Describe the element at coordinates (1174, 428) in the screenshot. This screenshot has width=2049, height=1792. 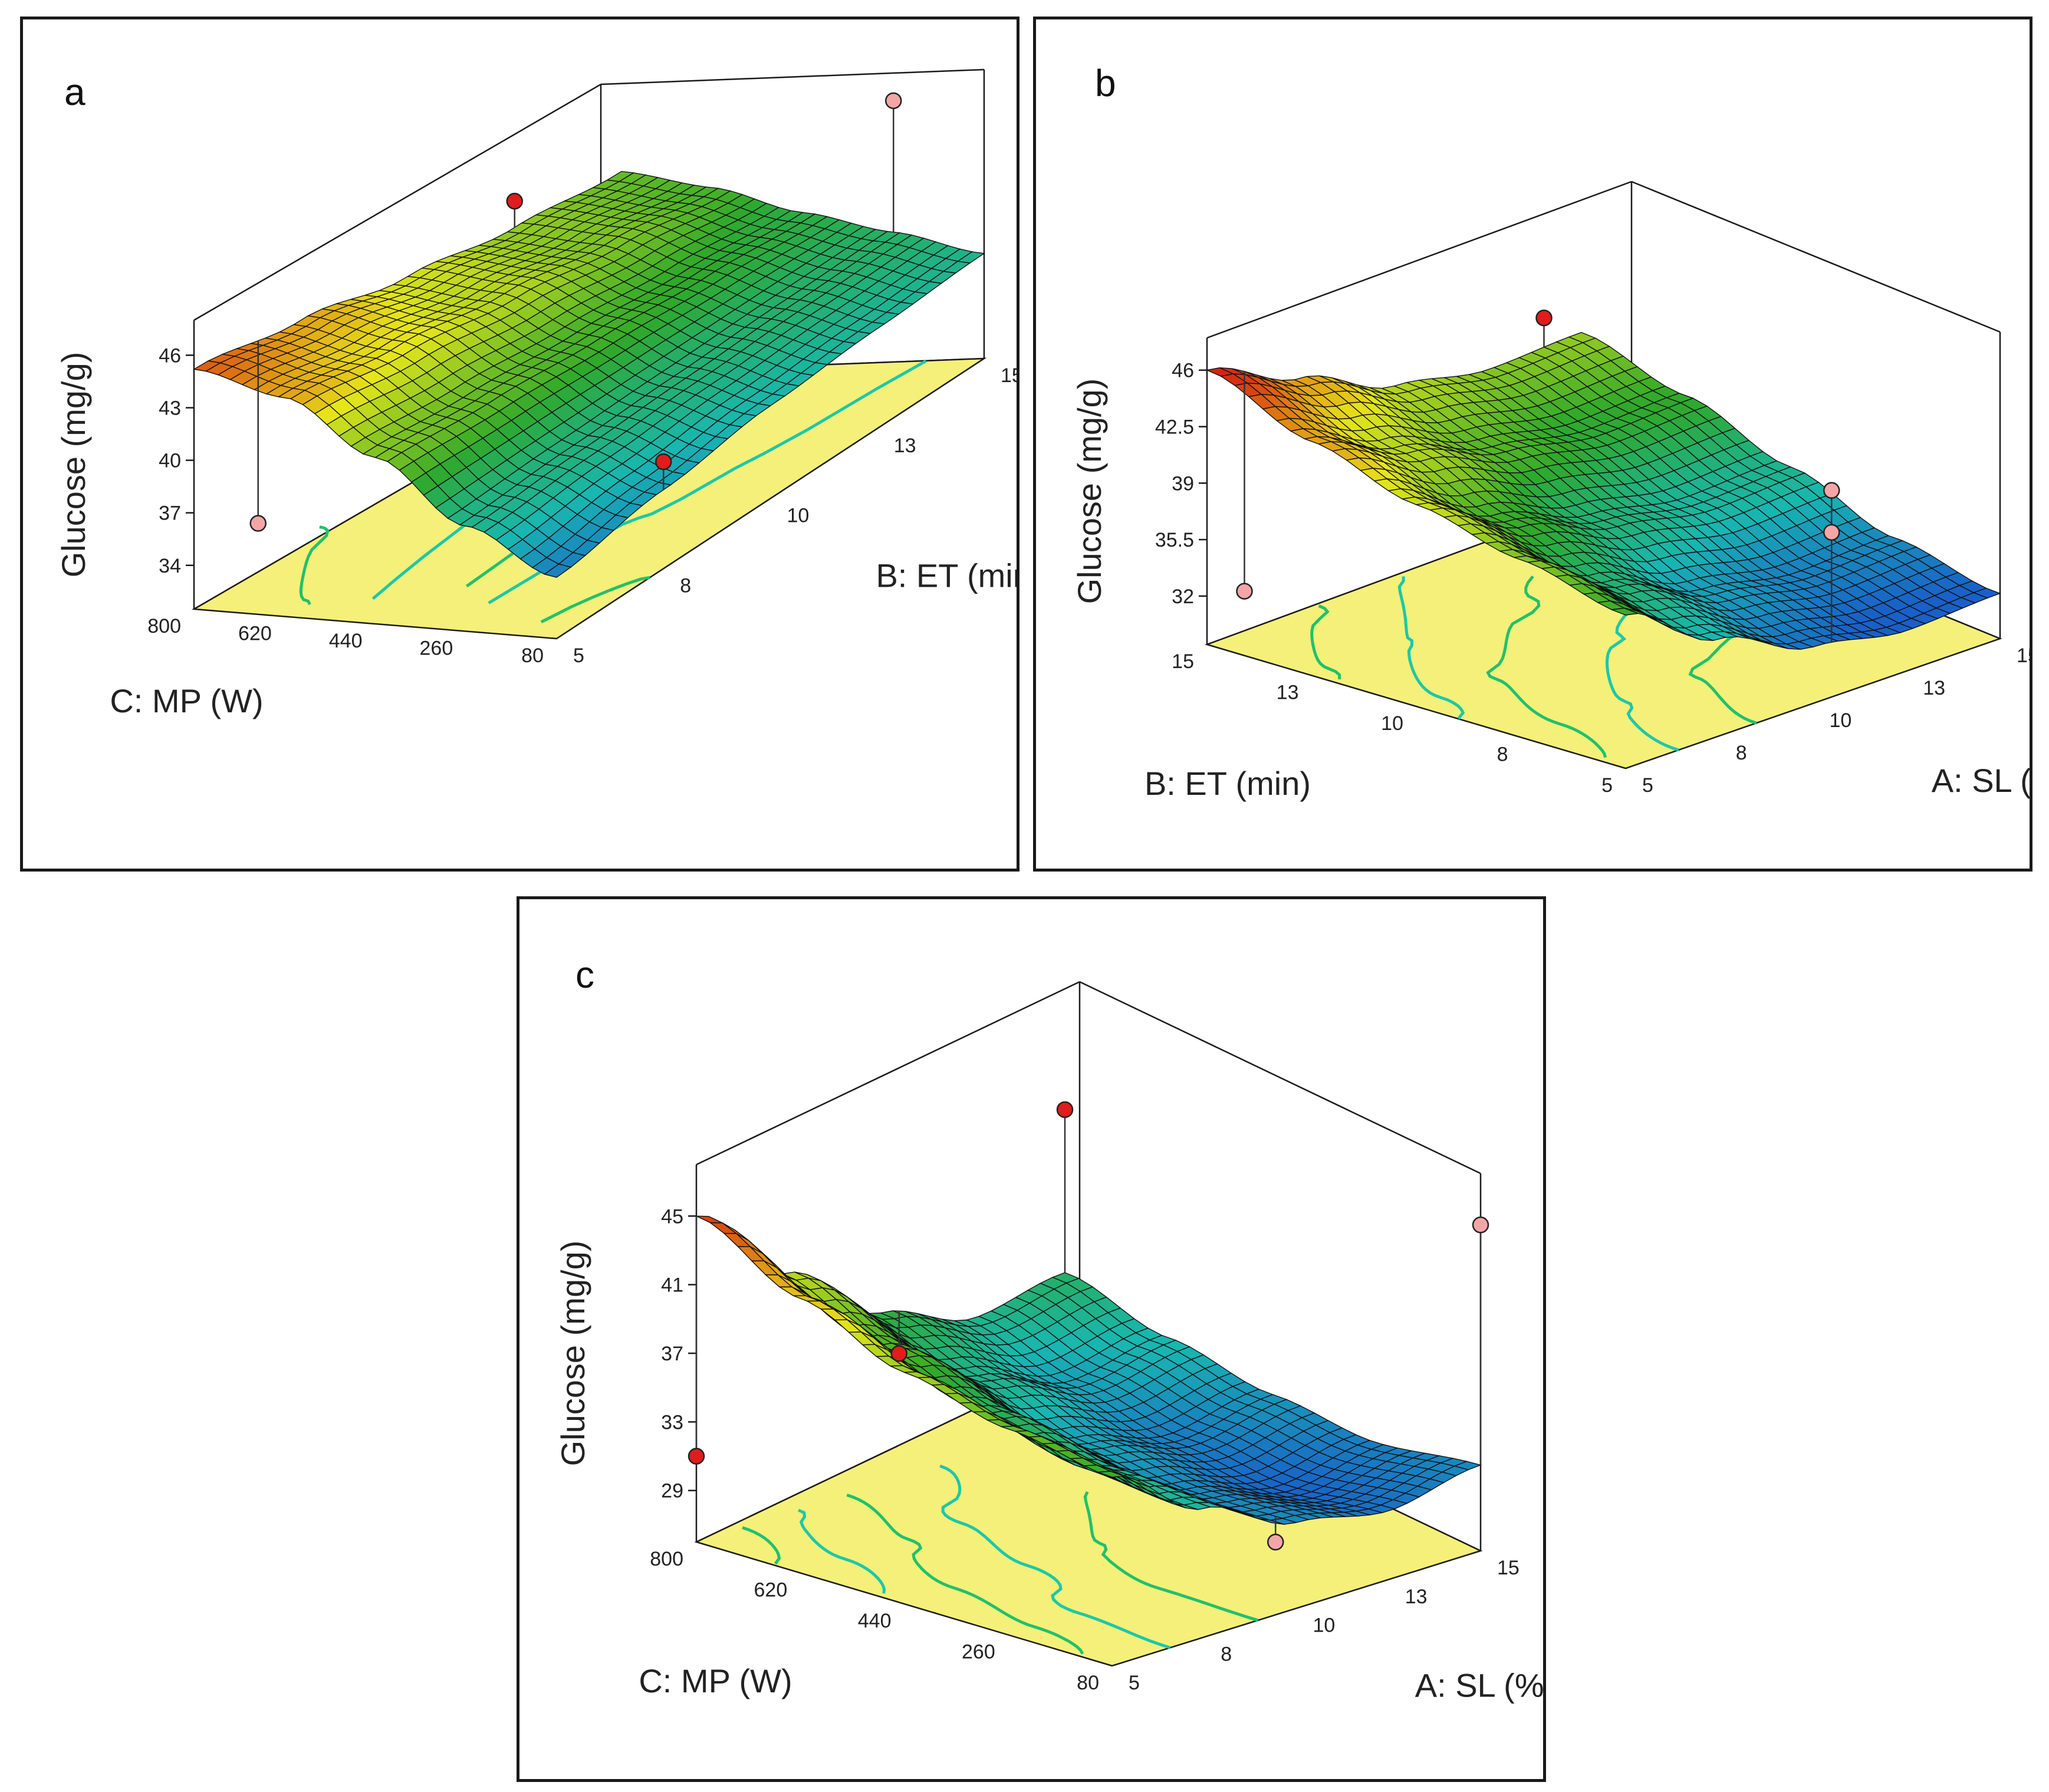
I see `z-tick-label: 42.5` at that location.